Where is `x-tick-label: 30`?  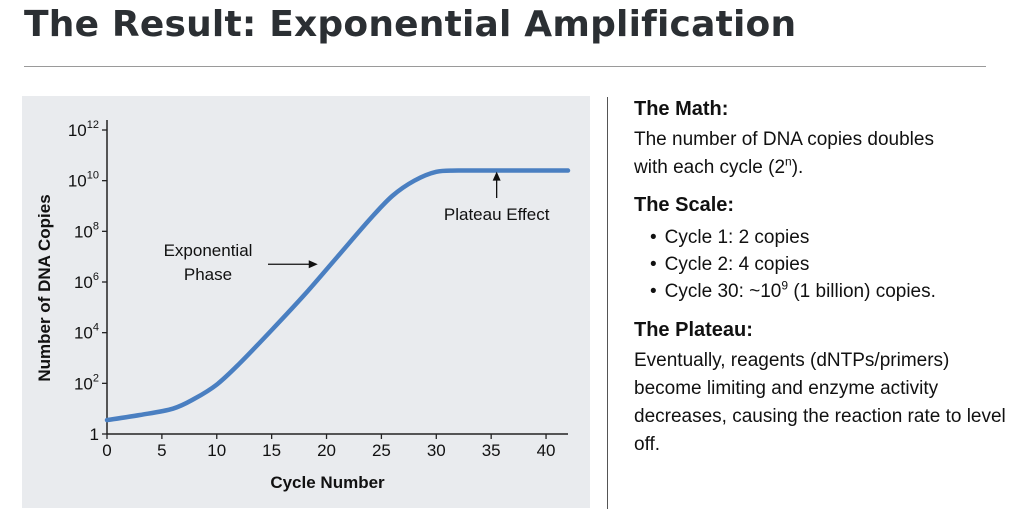
x-tick-label: 30 is located at coordinates (436, 450).